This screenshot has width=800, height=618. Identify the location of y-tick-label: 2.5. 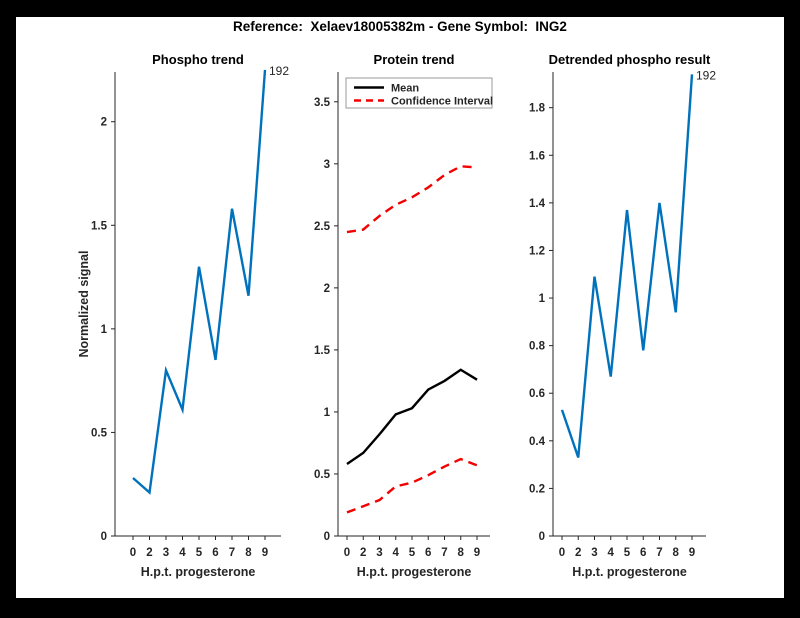
(322, 227).